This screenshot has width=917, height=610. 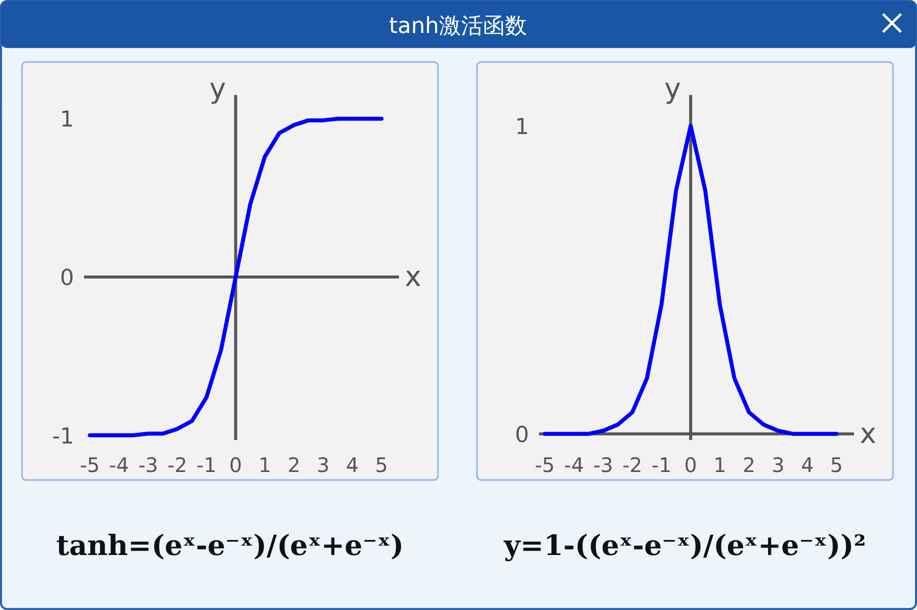 What do you see at coordinates (230, 545) in the screenshot?
I see `text: tanh=(eˣ-e⁻ˣ)/(eˣ+e⁻ˣ)` at bounding box center [230, 545].